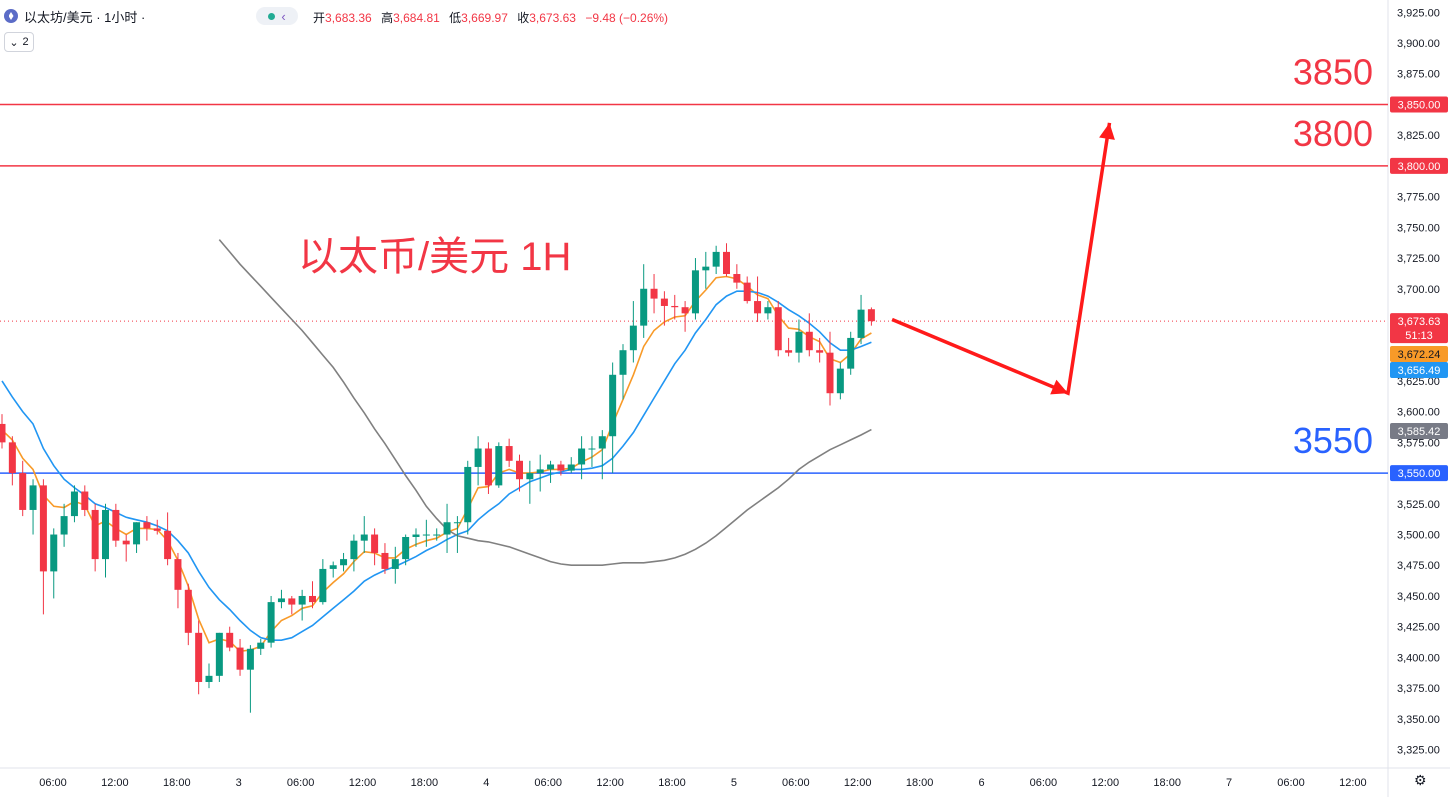  Describe the element at coordinates (1418, 382) in the screenshot. I see `y-tick-label: 3,625.00` at that location.